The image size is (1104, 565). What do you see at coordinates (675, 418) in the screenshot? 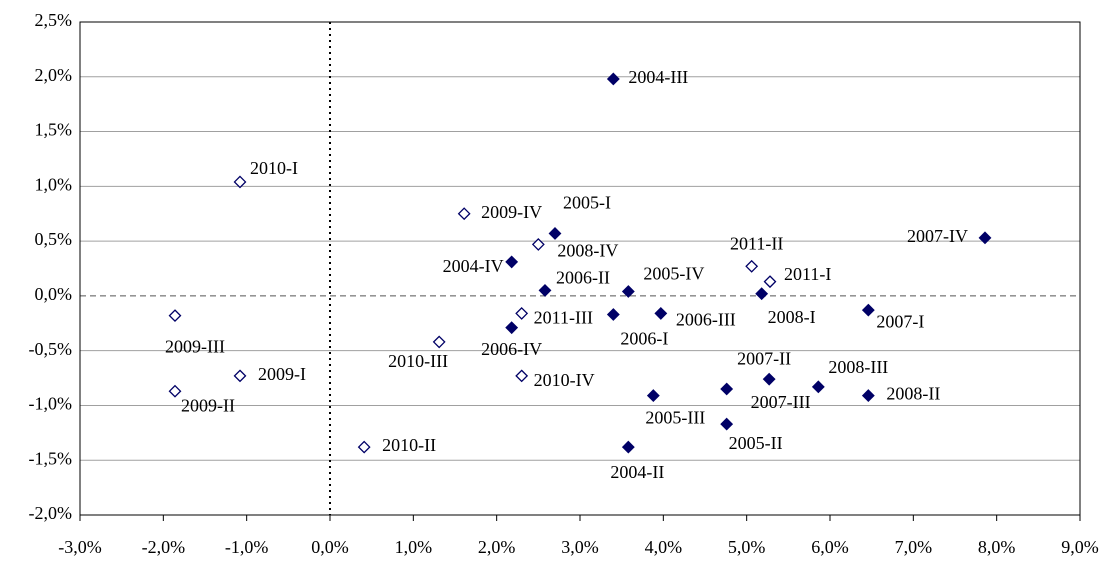
I see `point-label: 2005-III` at bounding box center [675, 418].